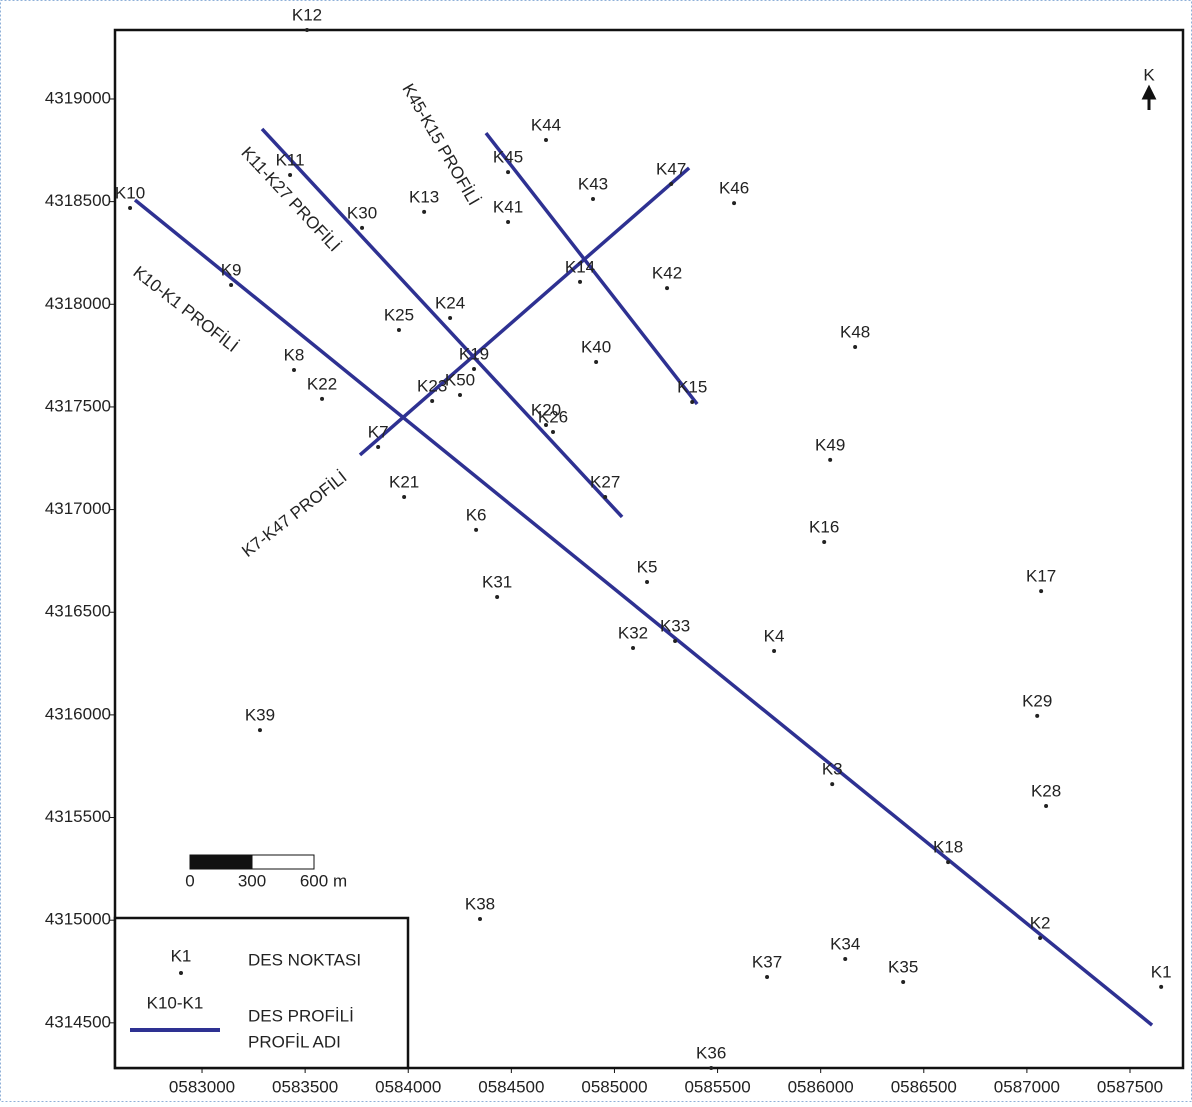 The height and width of the screenshot is (1107, 1192). Describe the element at coordinates (78, 508) in the screenshot. I see `y-tick-label: 4317000` at that location.